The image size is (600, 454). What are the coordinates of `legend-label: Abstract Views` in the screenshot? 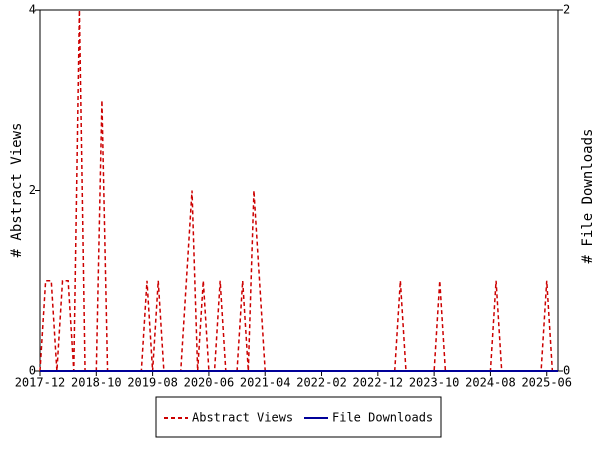 It's located at (242, 418).